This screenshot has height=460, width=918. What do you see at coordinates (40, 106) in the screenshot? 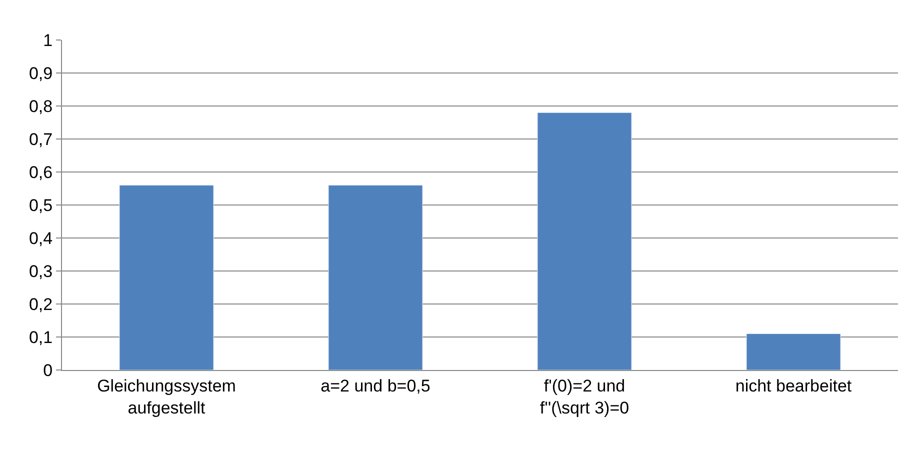
I see `y-tick-label: 0,8` at bounding box center [40, 106].